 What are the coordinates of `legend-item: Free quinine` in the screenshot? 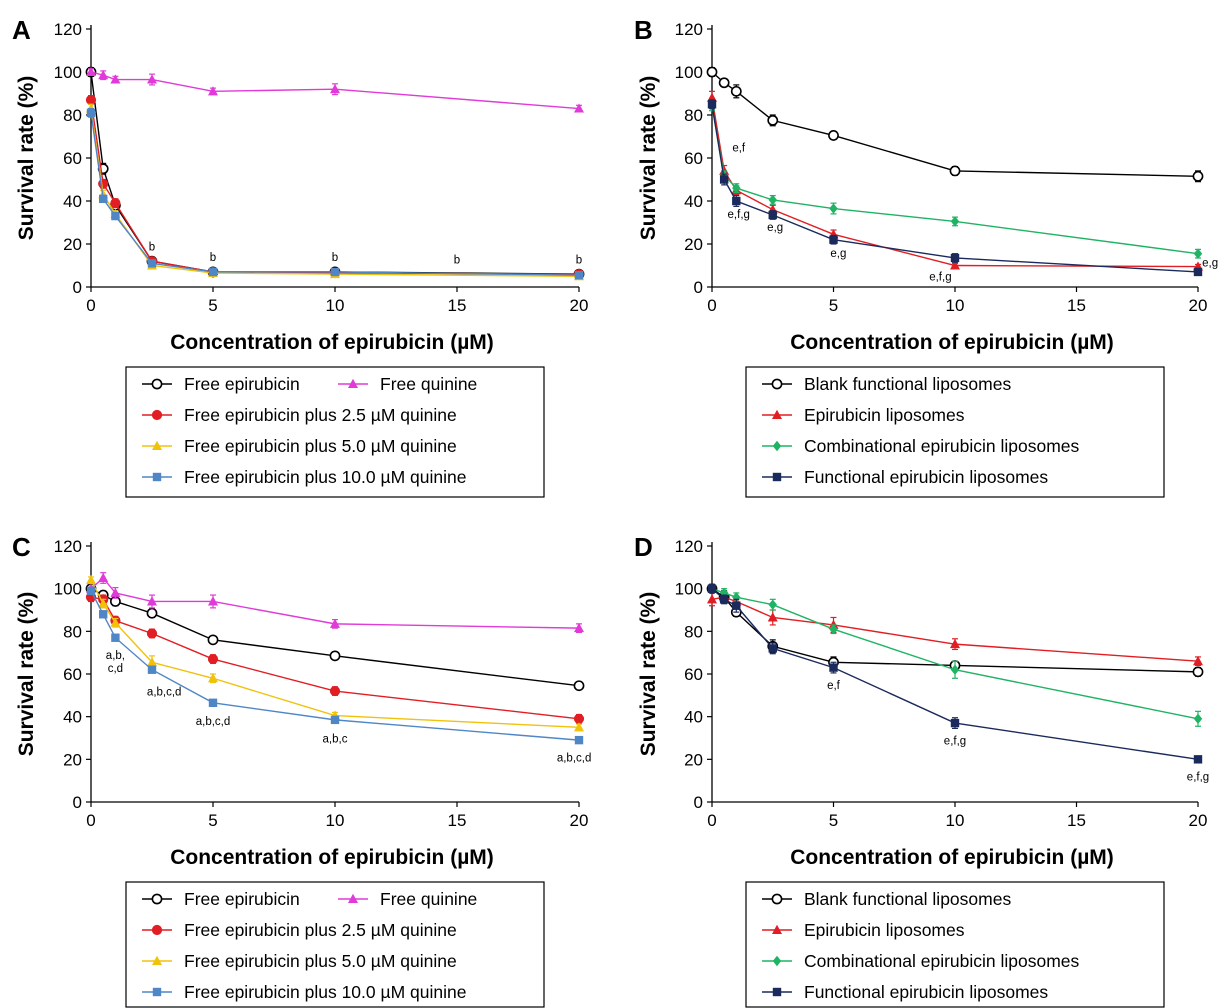 It's located at (407, 384).